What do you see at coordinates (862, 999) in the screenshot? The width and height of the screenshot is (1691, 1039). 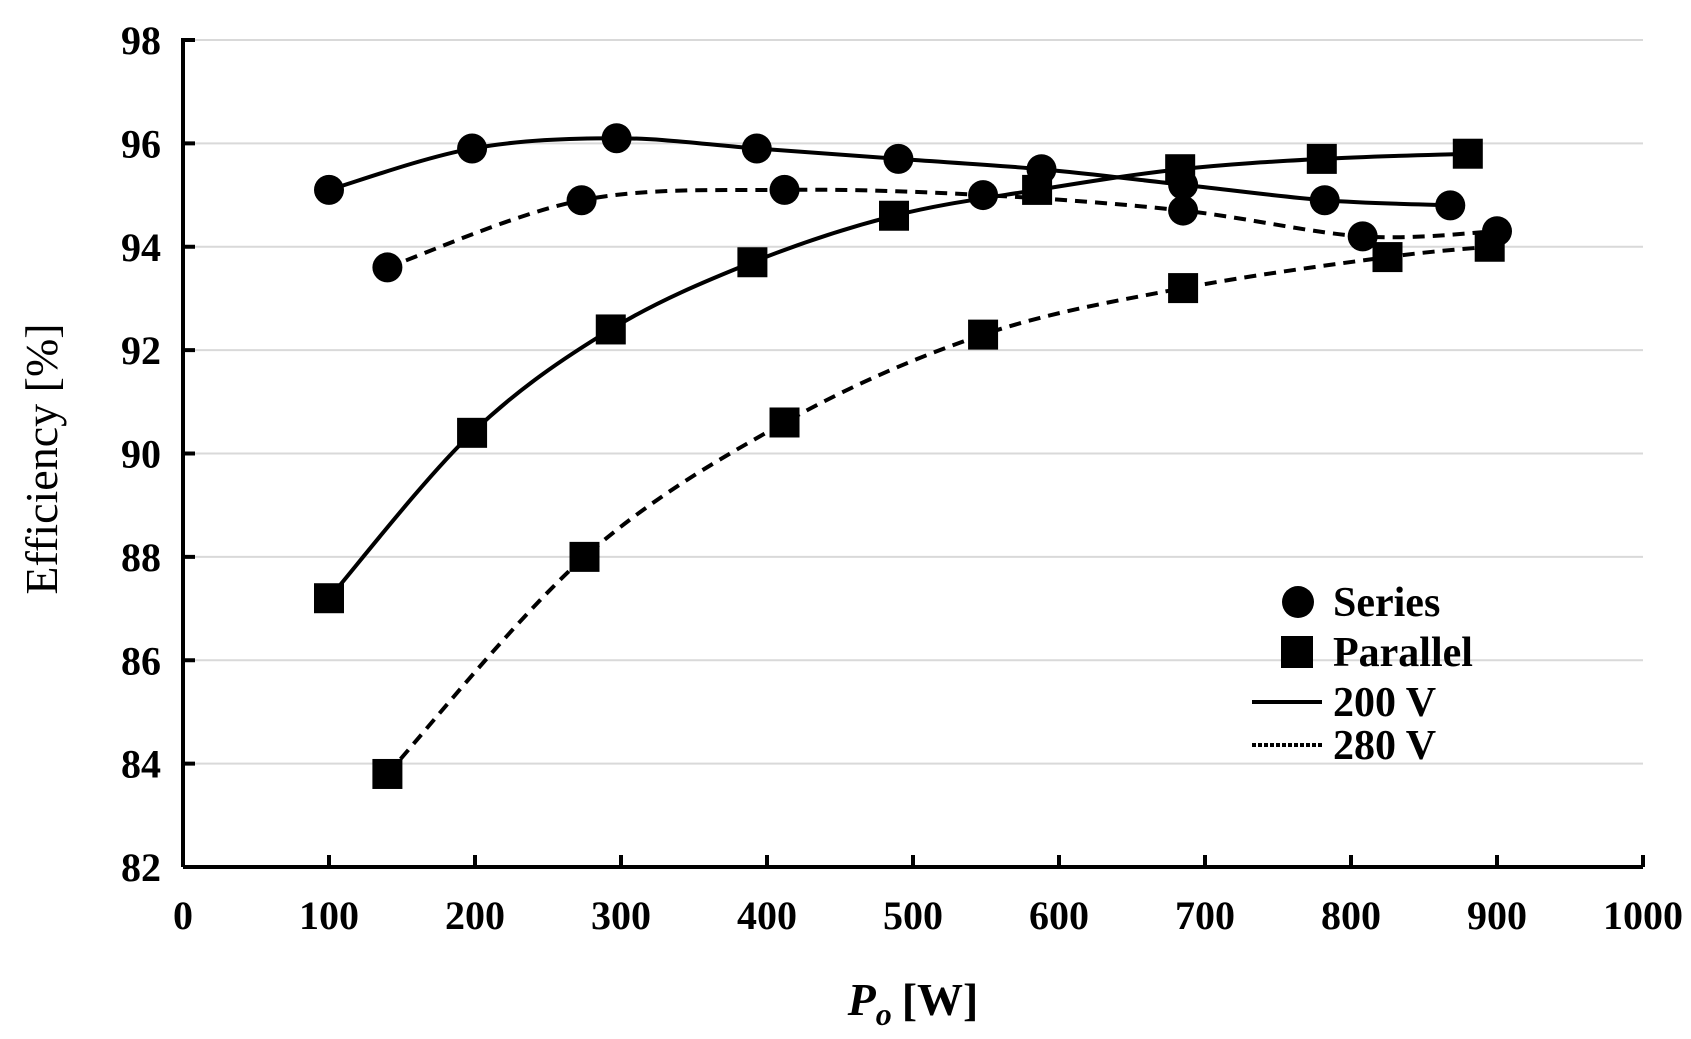 I see `x-axis-symbol: P` at bounding box center [862, 999].